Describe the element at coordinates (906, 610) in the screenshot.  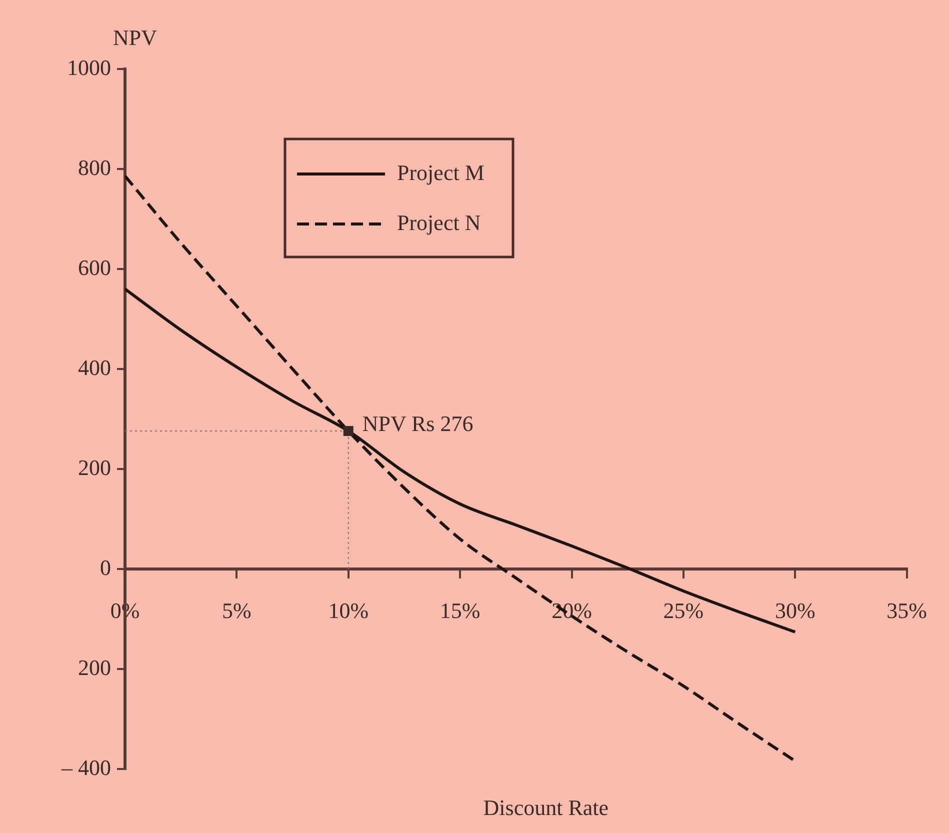
I see `x-tick-label: 35%` at that location.